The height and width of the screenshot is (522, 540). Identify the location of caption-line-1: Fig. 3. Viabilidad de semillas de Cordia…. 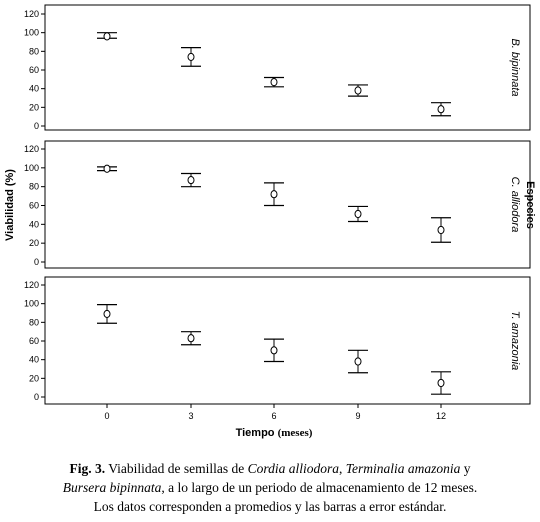
(270, 468).